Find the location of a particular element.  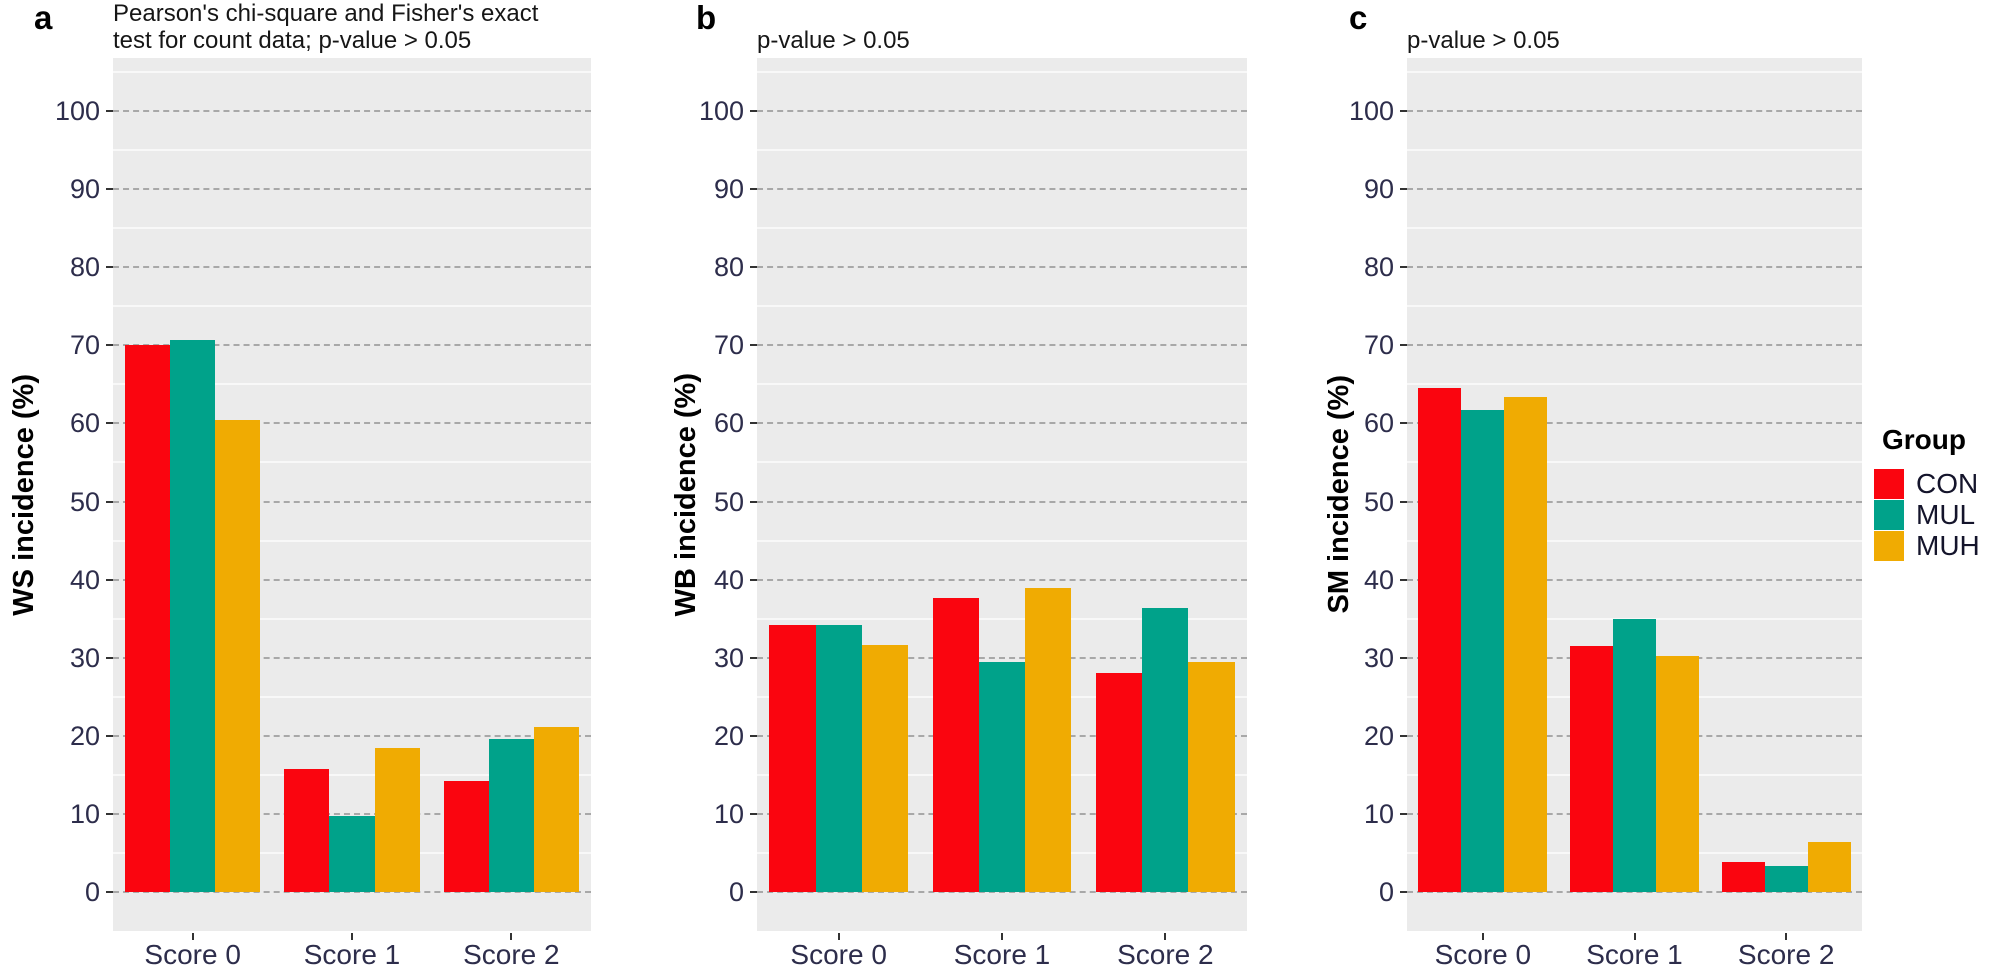

y-tick-label: 50 is located at coordinates (1378, 501).